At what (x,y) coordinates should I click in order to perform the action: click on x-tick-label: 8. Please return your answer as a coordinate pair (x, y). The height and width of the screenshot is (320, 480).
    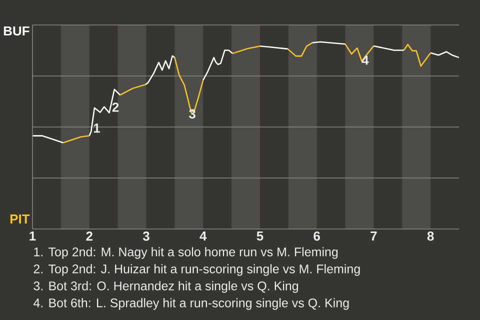
    Looking at the image, I should click on (430, 236).